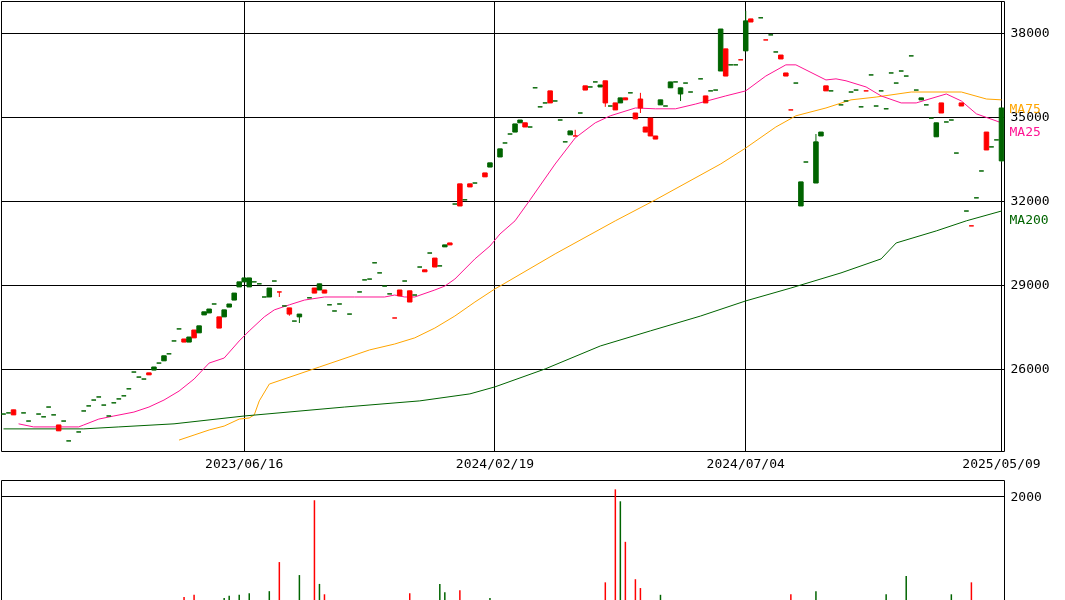 This screenshot has width=1065, height=600. What do you see at coordinates (244, 463) in the screenshot?
I see `x-tick-label: 2023/06/16` at bounding box center [244, 463].